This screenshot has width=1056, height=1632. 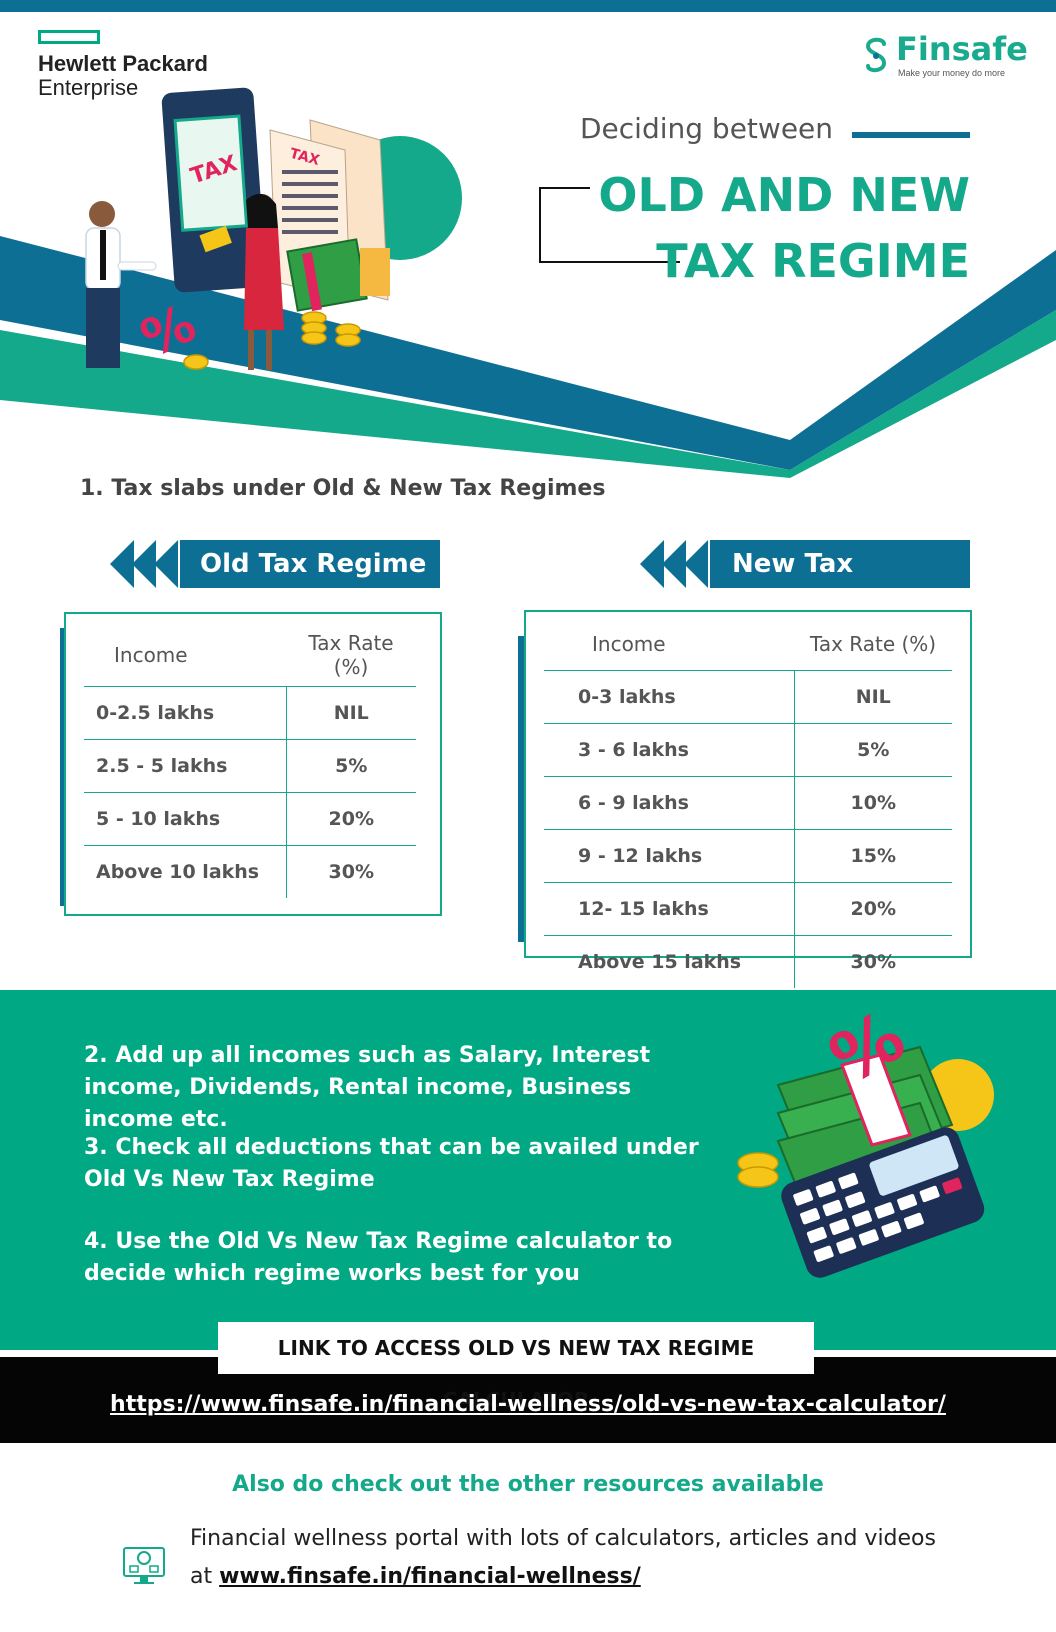 What do you see at coordinates (813, 261) in the screenshot?
I see `hero-title-line2: TAX REGIME` at bounding box center [813, 261].